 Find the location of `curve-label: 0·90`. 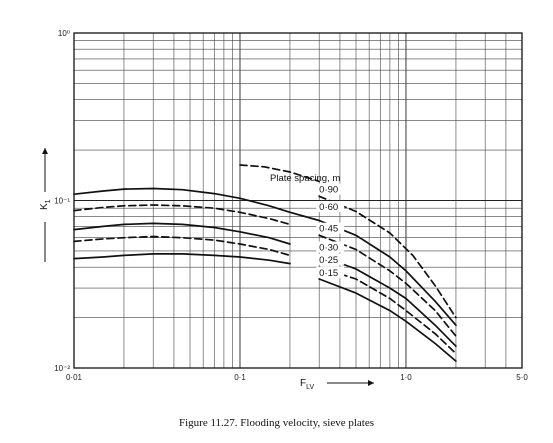

curve-label: 0·90 is located at coordinates (328, 190).